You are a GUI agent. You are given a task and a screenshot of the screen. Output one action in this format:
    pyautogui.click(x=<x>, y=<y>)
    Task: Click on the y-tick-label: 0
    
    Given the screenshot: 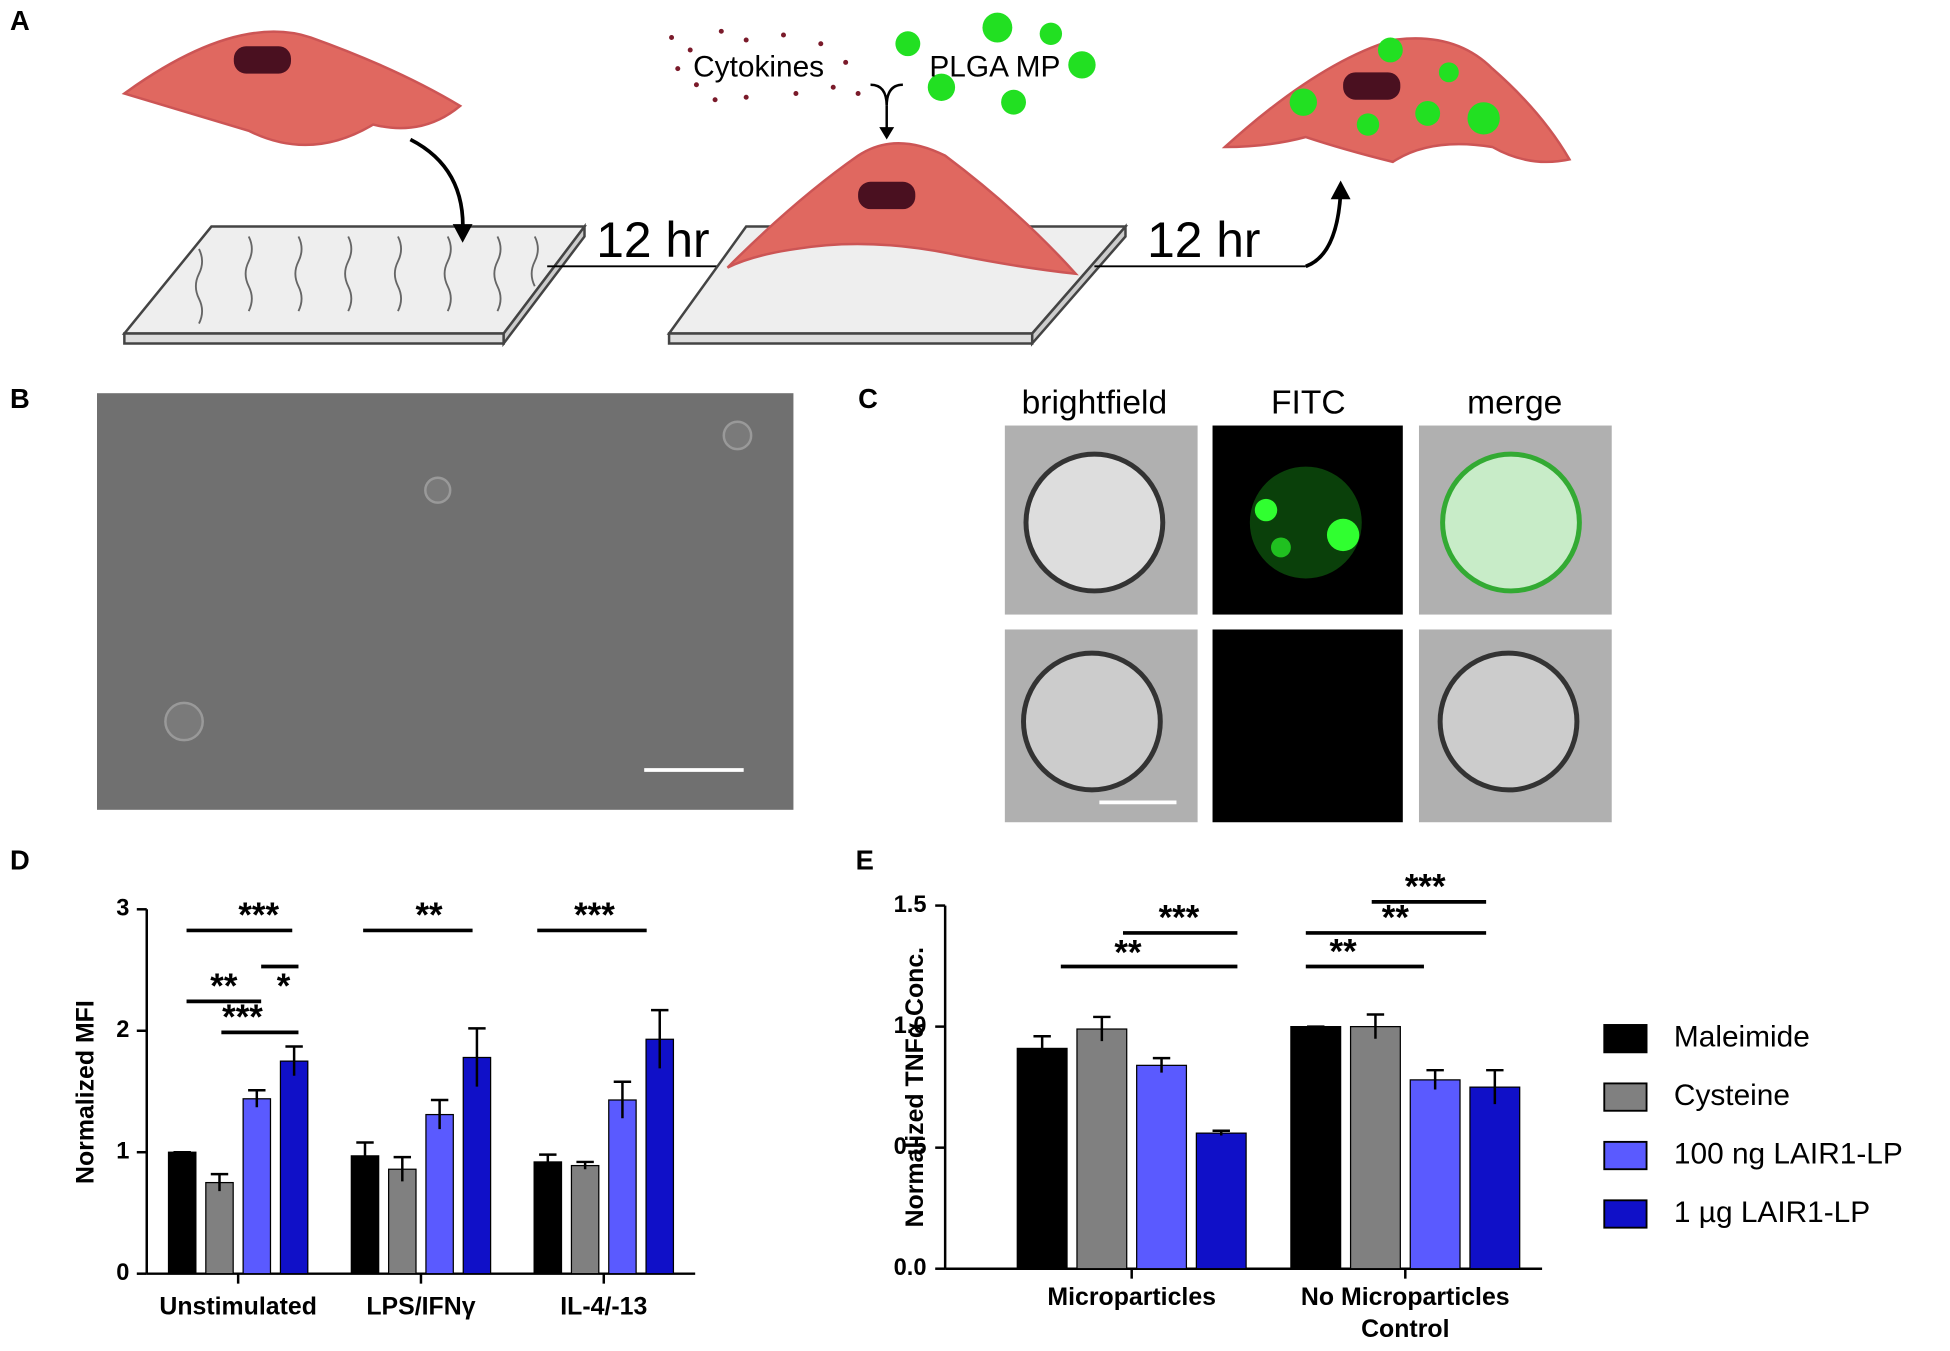 What is the action you would take?
    pyautogui.click(x=122, y=1273)
    